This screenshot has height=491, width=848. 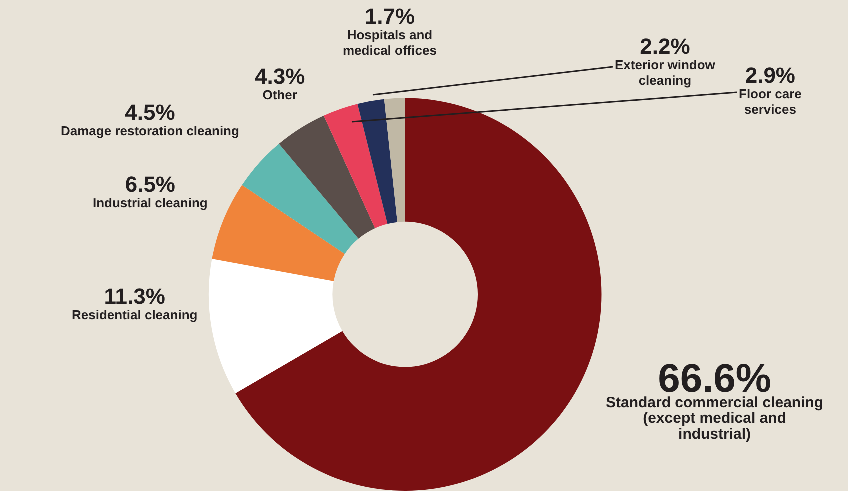 I want to click on data-label: 6.5%, so click(x=150, y=184).